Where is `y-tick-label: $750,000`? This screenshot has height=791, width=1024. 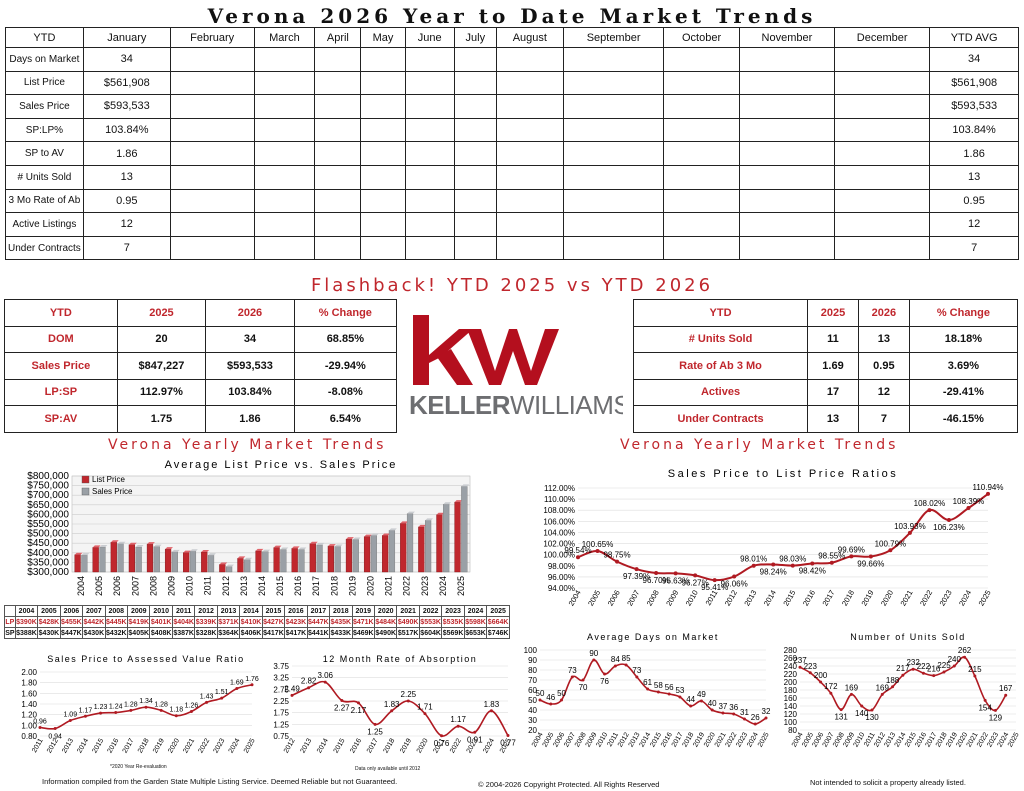 y-tick-label: $750,000 is located at coordinates (48, 486).